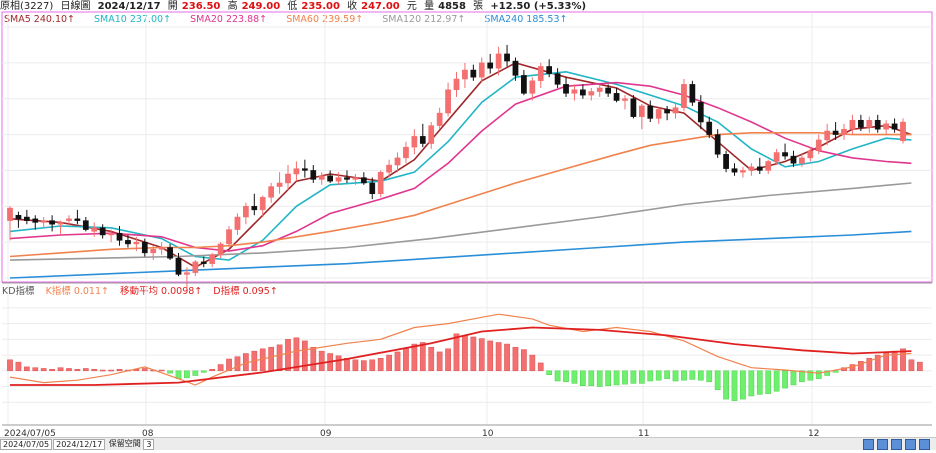 The width and height of the screenshot is (936, 453). What do you see at coordinates (352, 6) in the screenshot?
I see `close-label: 收` at bounding box center [352, 6].